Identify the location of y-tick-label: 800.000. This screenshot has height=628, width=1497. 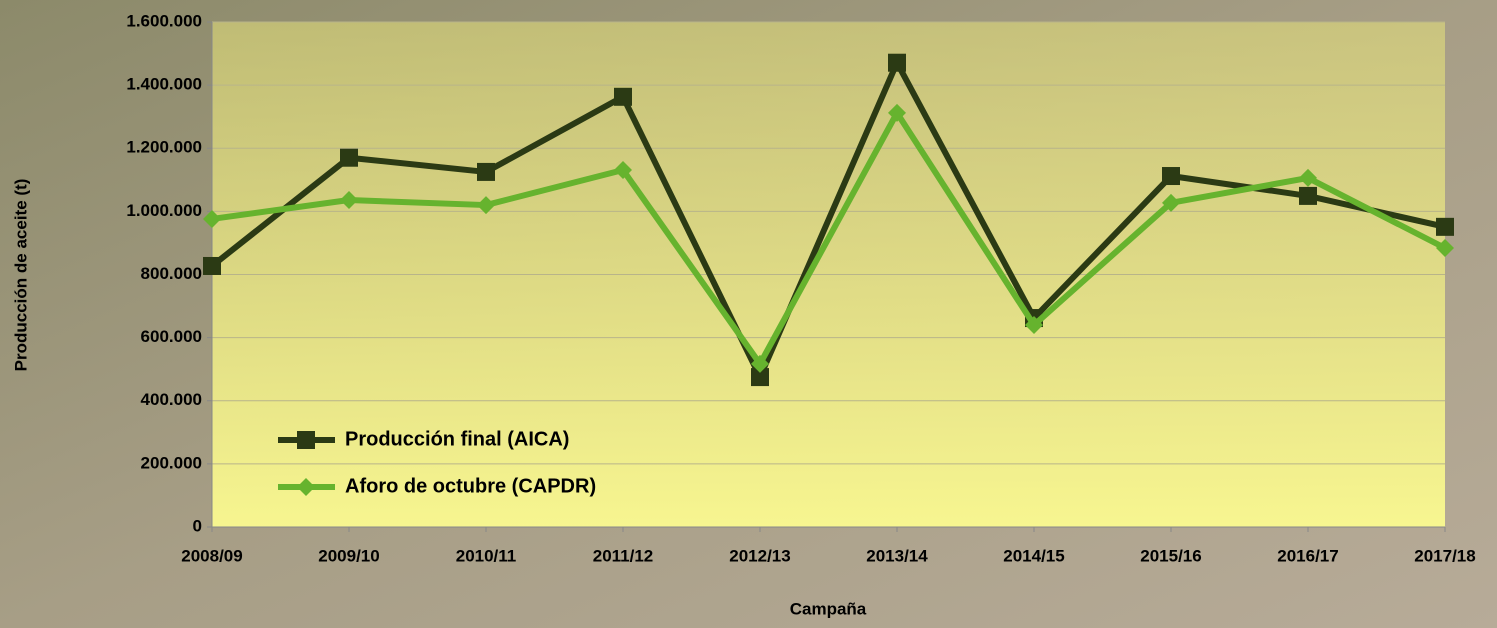
(171, 273).